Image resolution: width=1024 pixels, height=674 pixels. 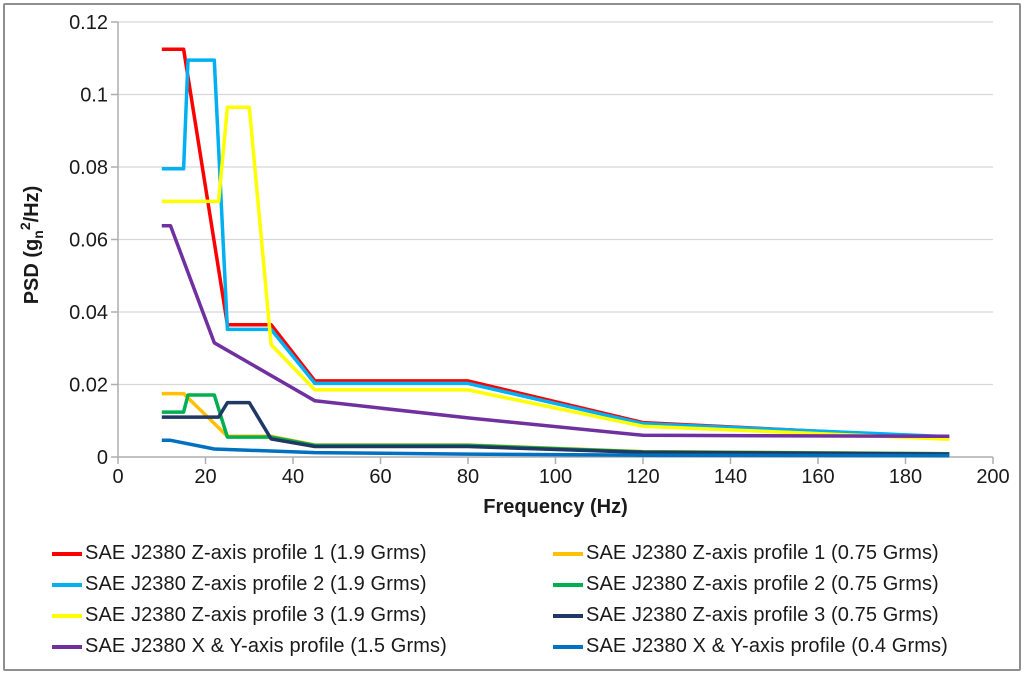 What do you see at coordinates (256, 615) in the screenshot?
I see `legend-label: SAE J2380 Z-axis profile 3 (1.9 Grms)` at bounding box center [256, 615].